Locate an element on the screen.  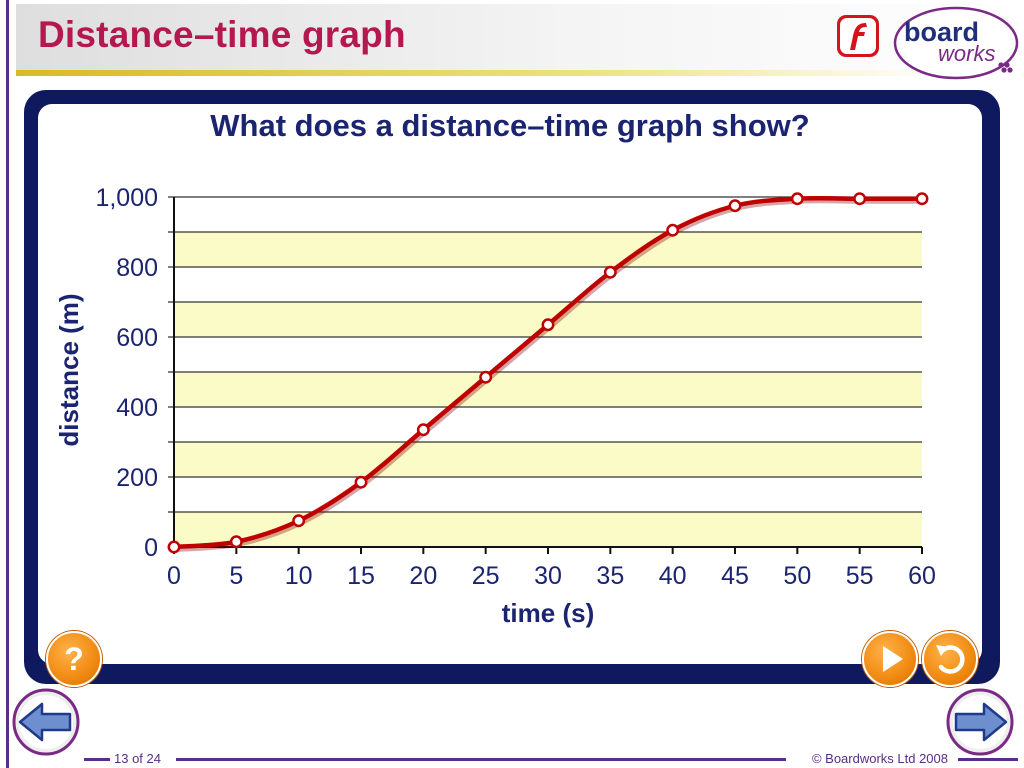
left-arrow-icon is located at coordinates (45, 722).